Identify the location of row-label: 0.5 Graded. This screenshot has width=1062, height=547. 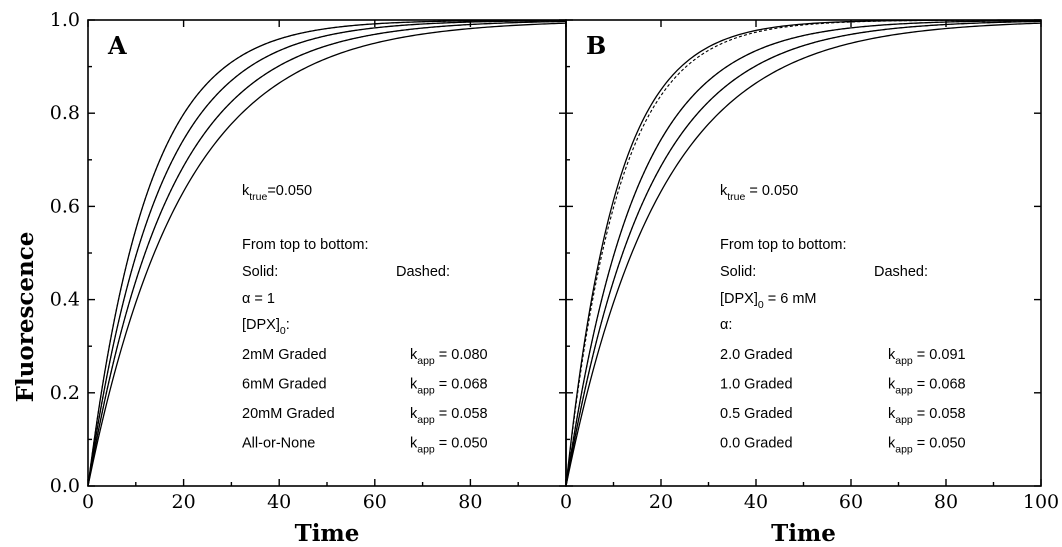
(756, 414).